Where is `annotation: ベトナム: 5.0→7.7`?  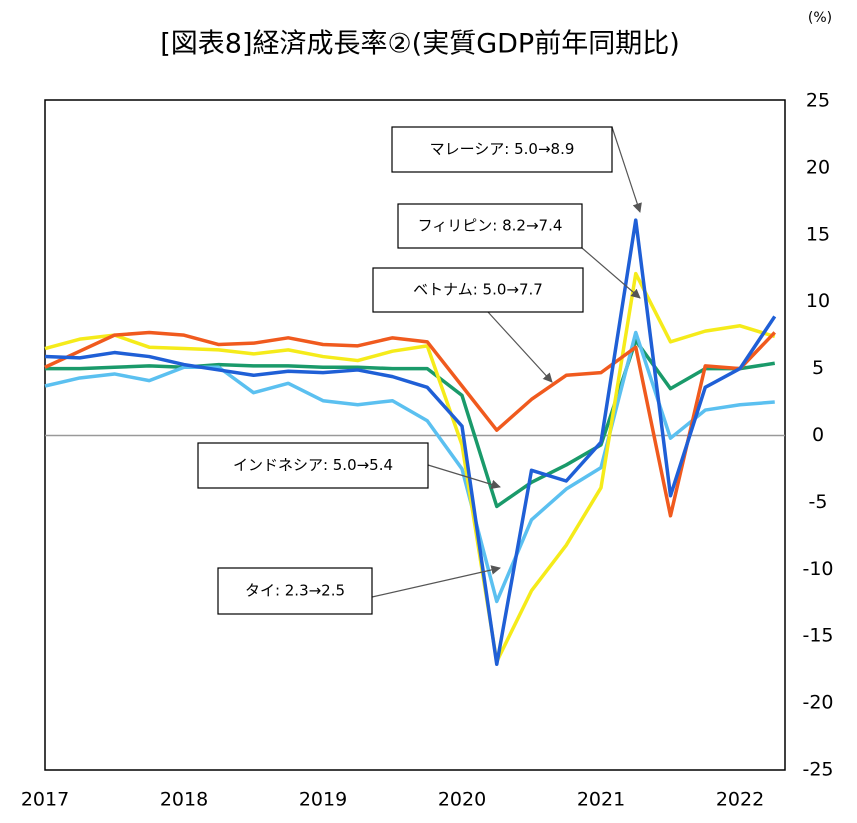 annotation: ベトナム: 5.0→7.7 is located at coordinates (478, 290).